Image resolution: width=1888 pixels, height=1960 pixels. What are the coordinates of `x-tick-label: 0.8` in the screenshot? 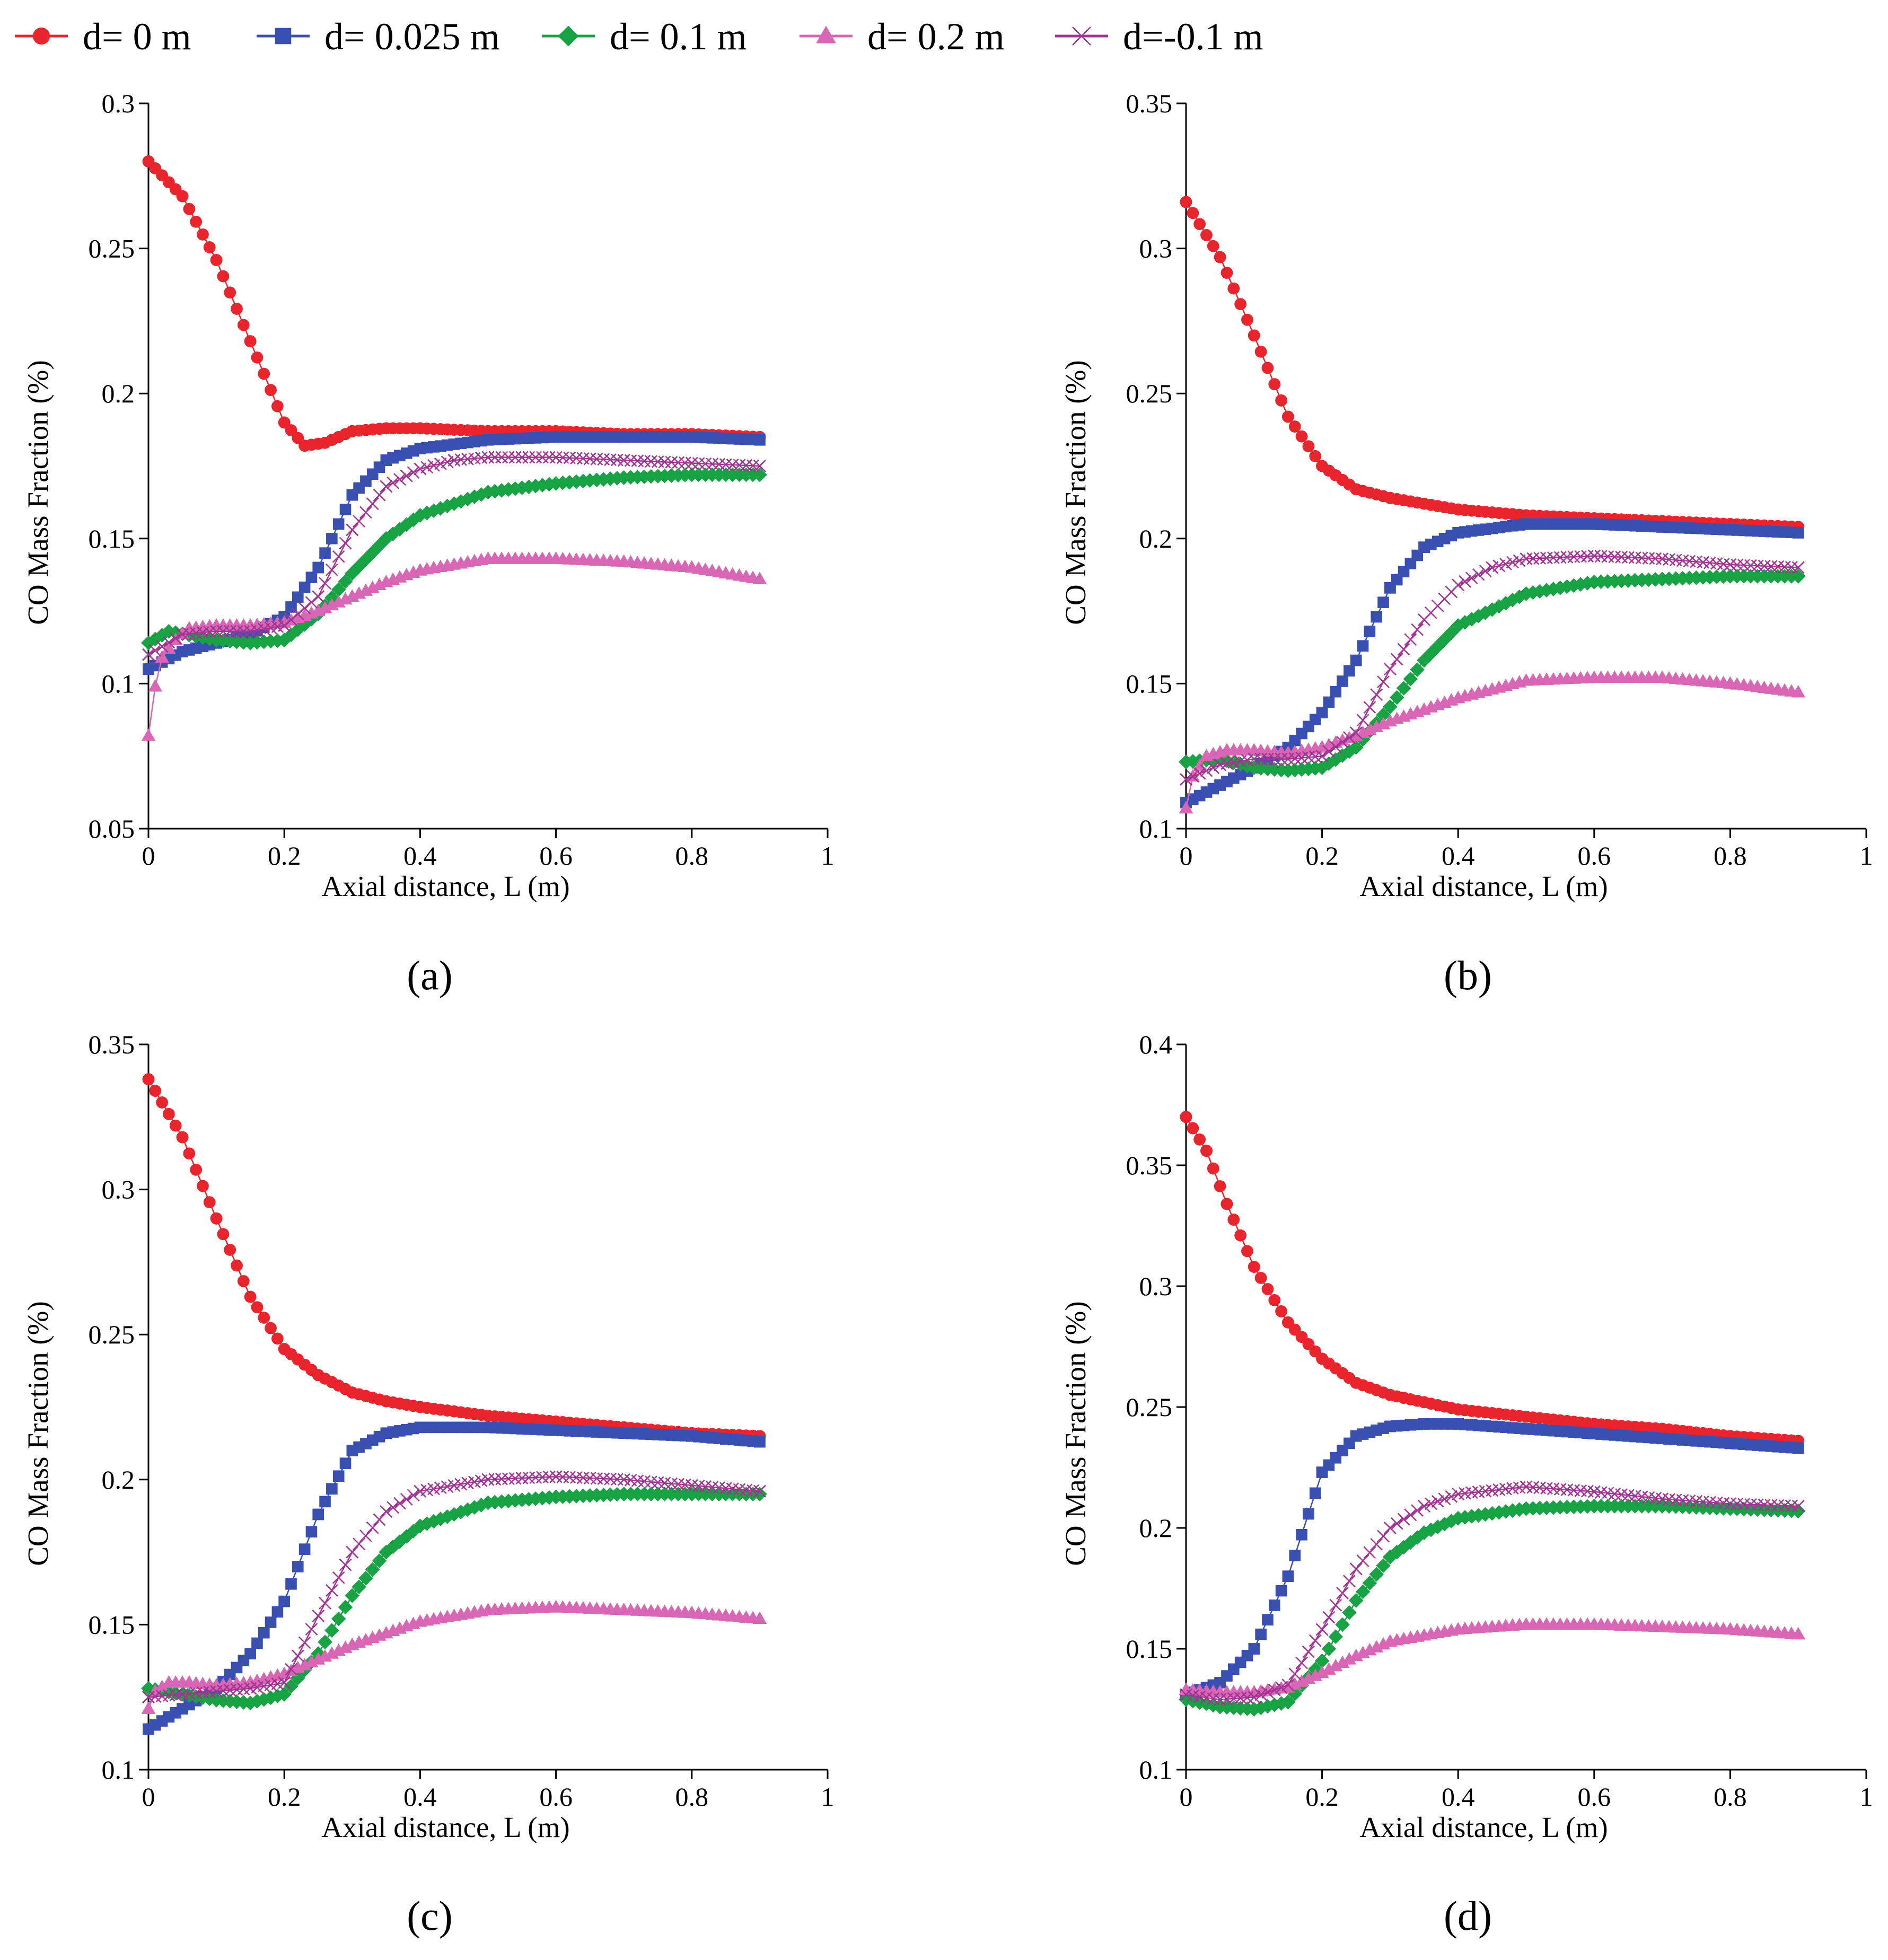 It's located at (1731, 856).